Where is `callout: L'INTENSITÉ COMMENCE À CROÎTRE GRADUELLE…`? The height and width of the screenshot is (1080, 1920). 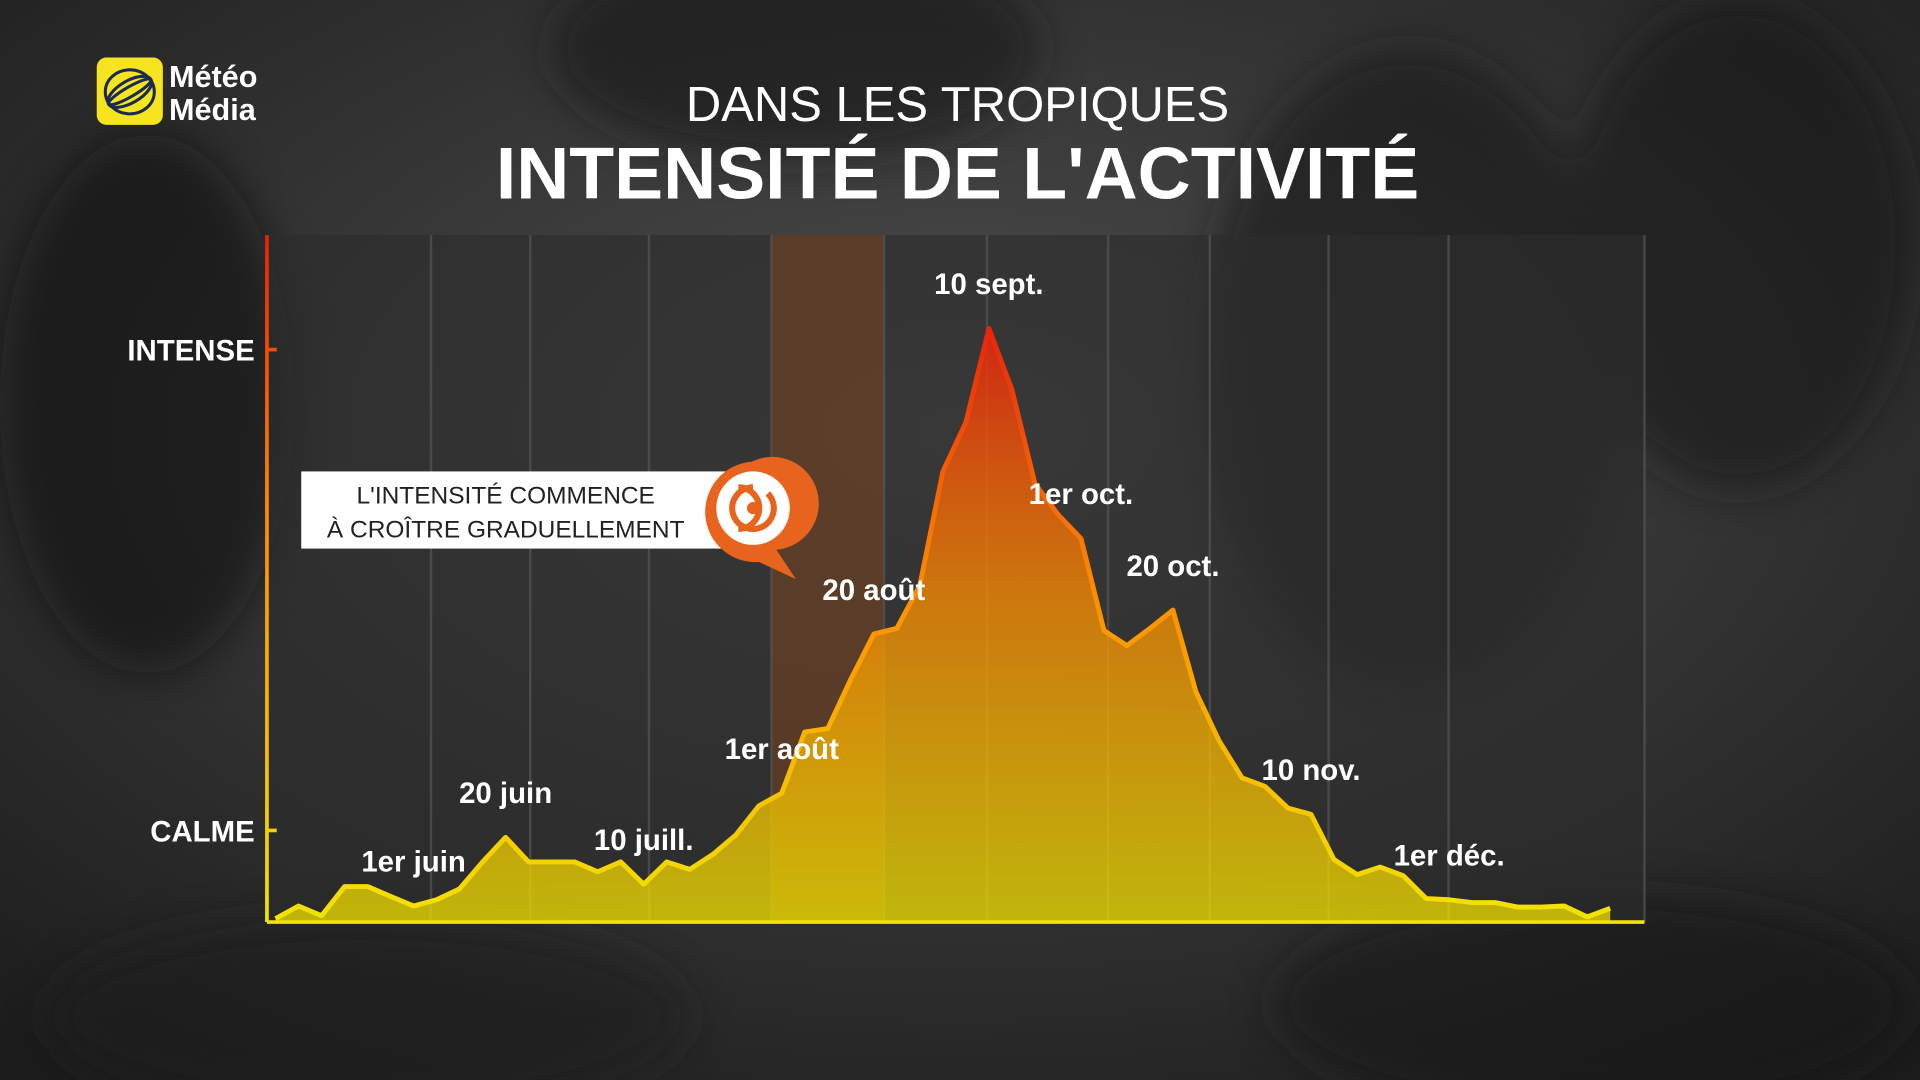
callout: L'INTENSITÉ COMMENCE À CROÎTRE GRADUELLE… is located at coordinates (560, 518).